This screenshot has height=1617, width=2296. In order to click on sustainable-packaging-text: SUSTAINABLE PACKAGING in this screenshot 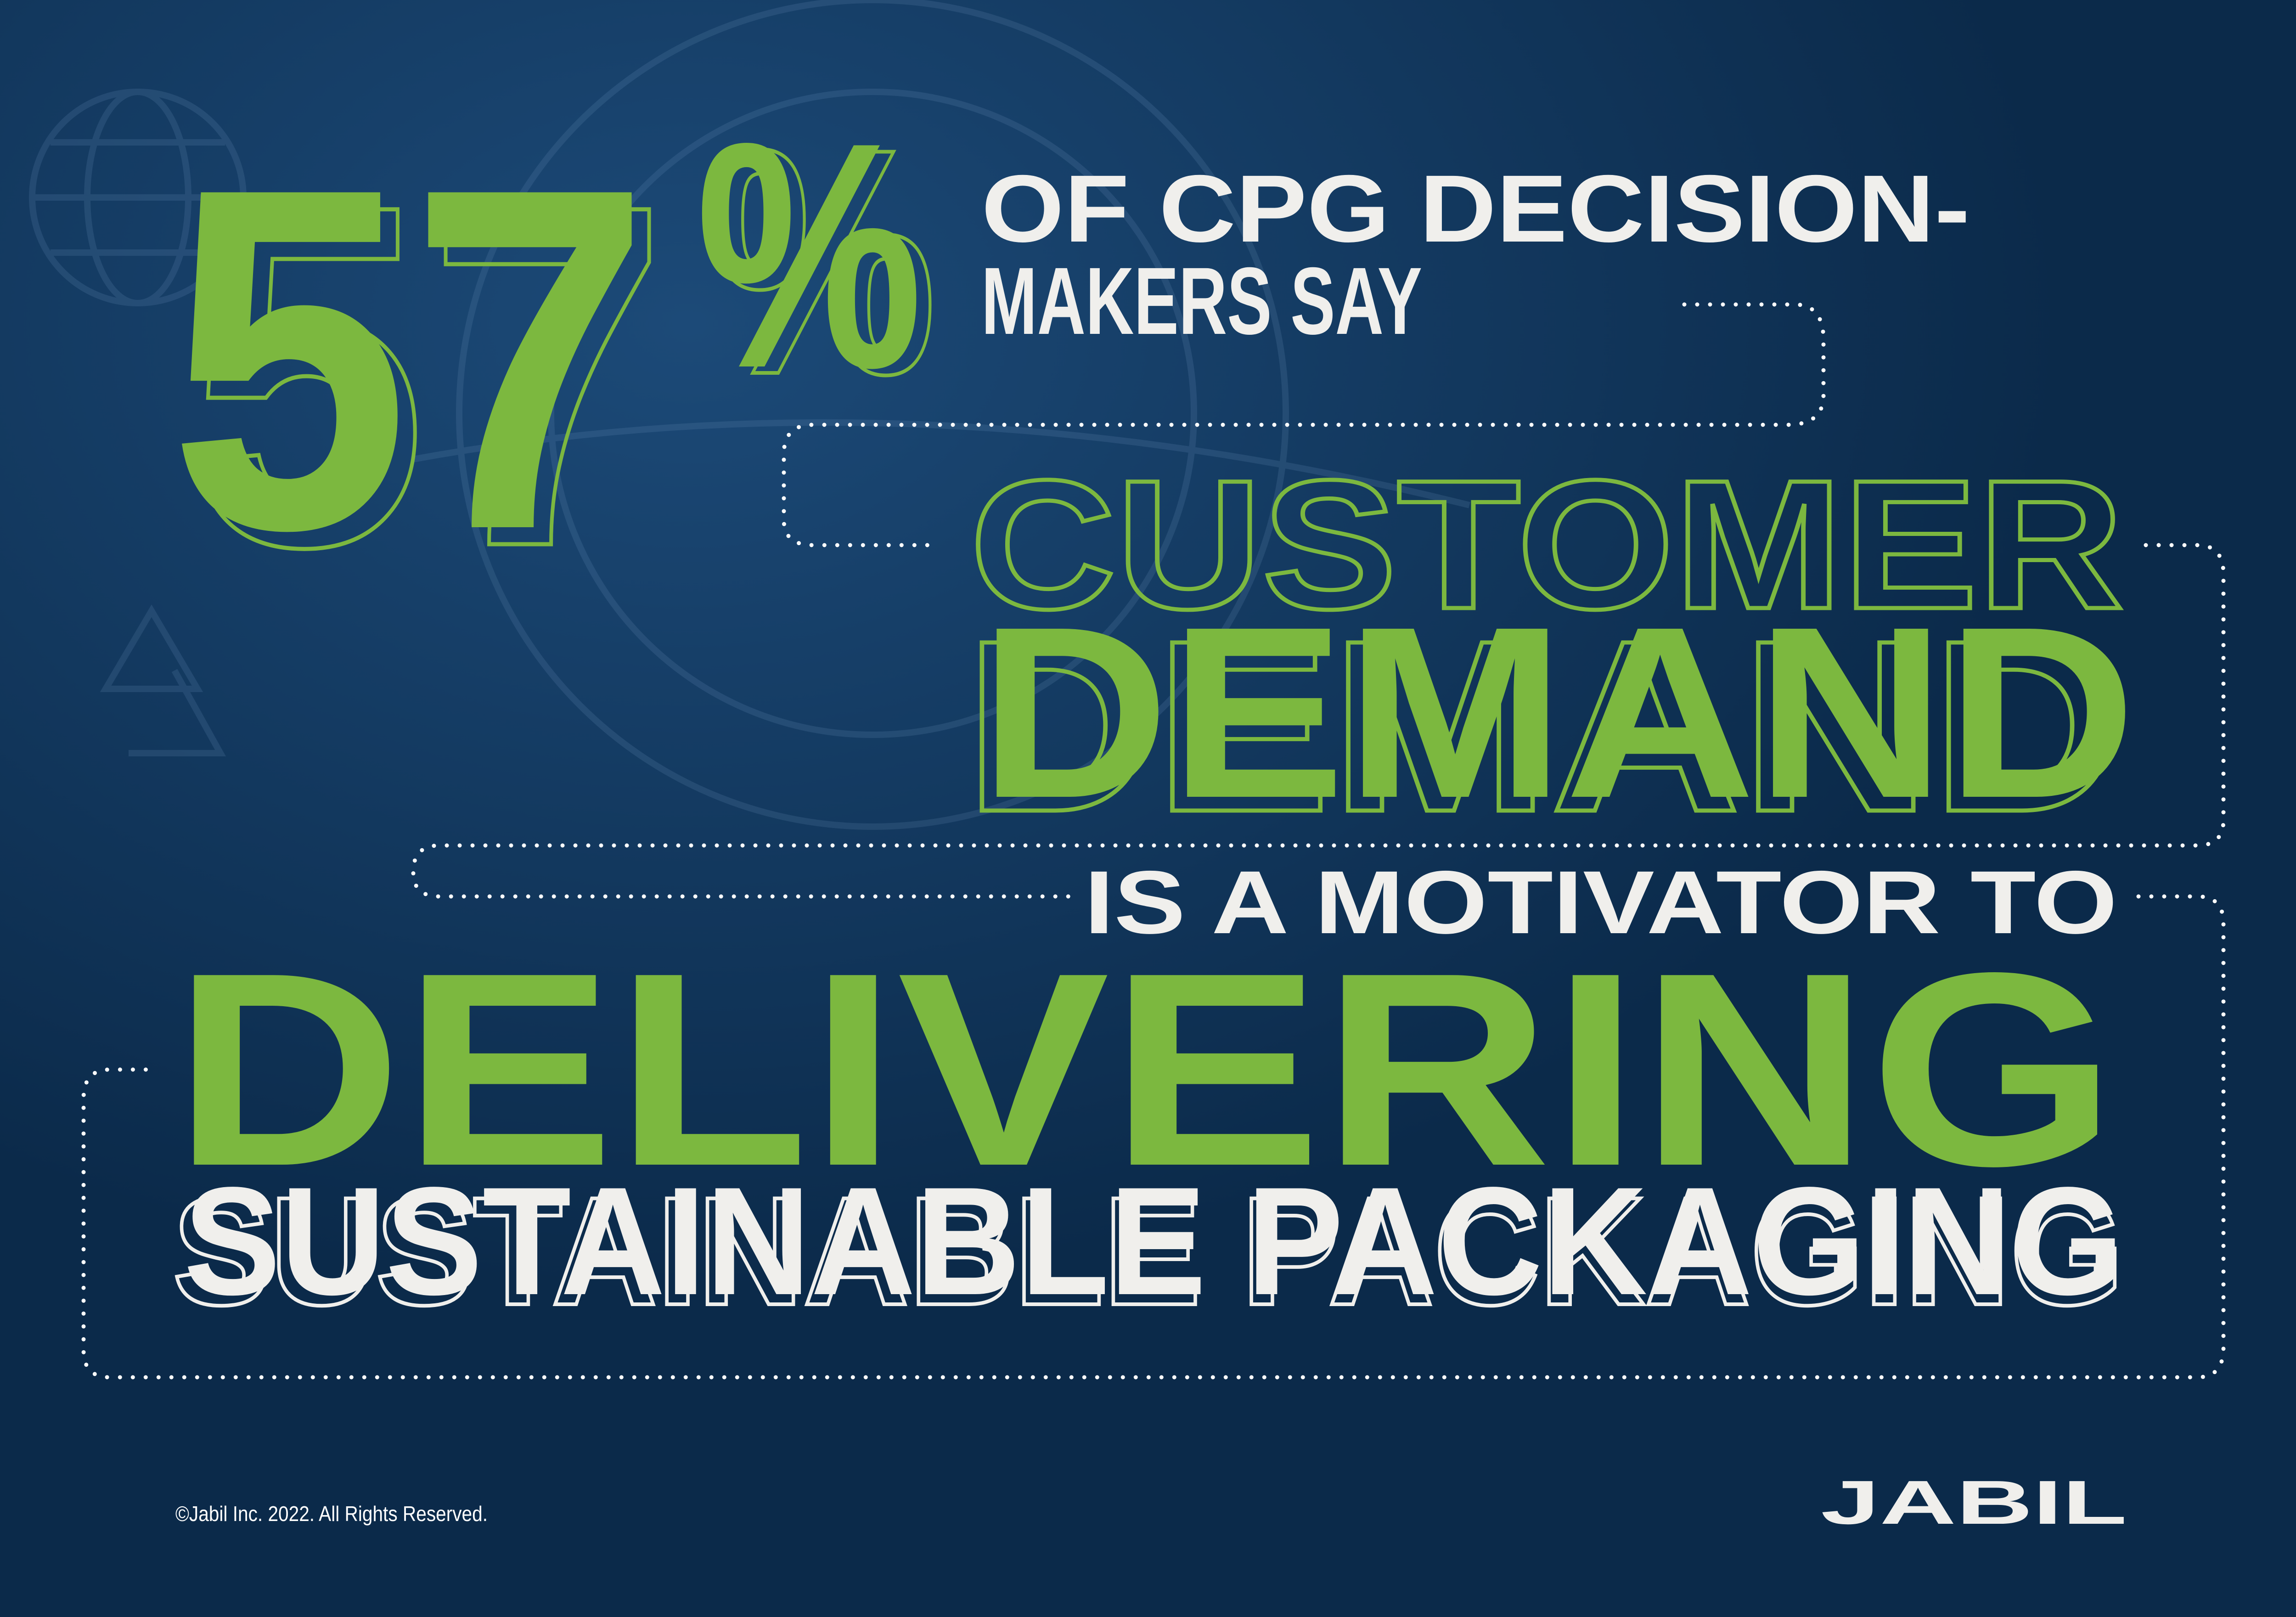, I will do `click(1154, 1241)`.